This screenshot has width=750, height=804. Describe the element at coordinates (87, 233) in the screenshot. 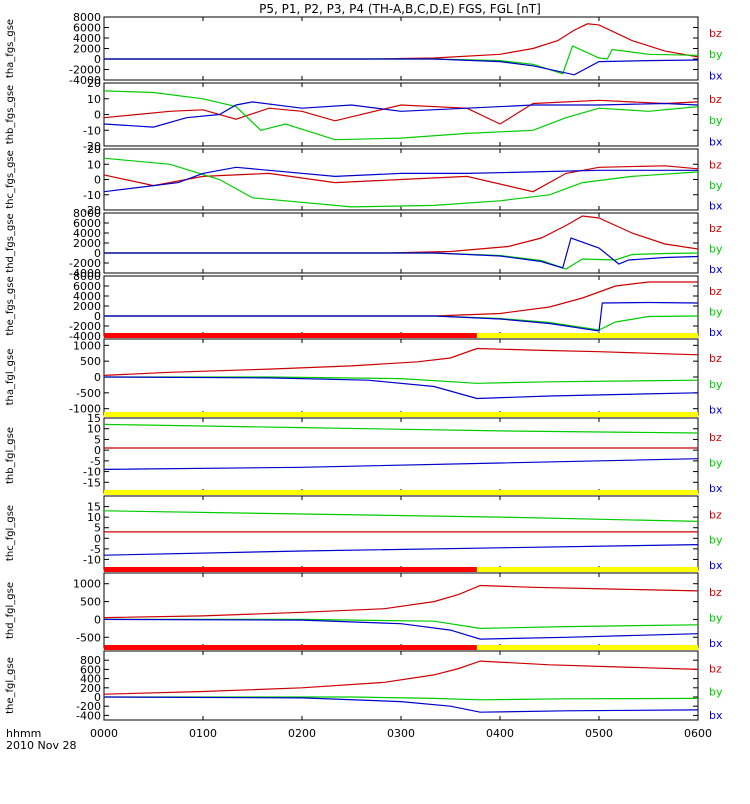

I see `y-tick-label: 4000` at that location.